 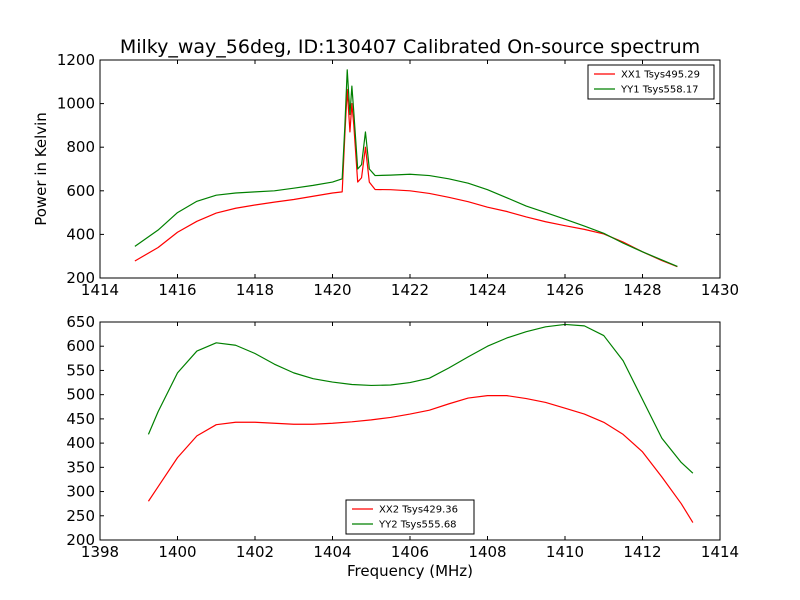 I want to click on y-tick-label: 500, so click(x=80, y=395).